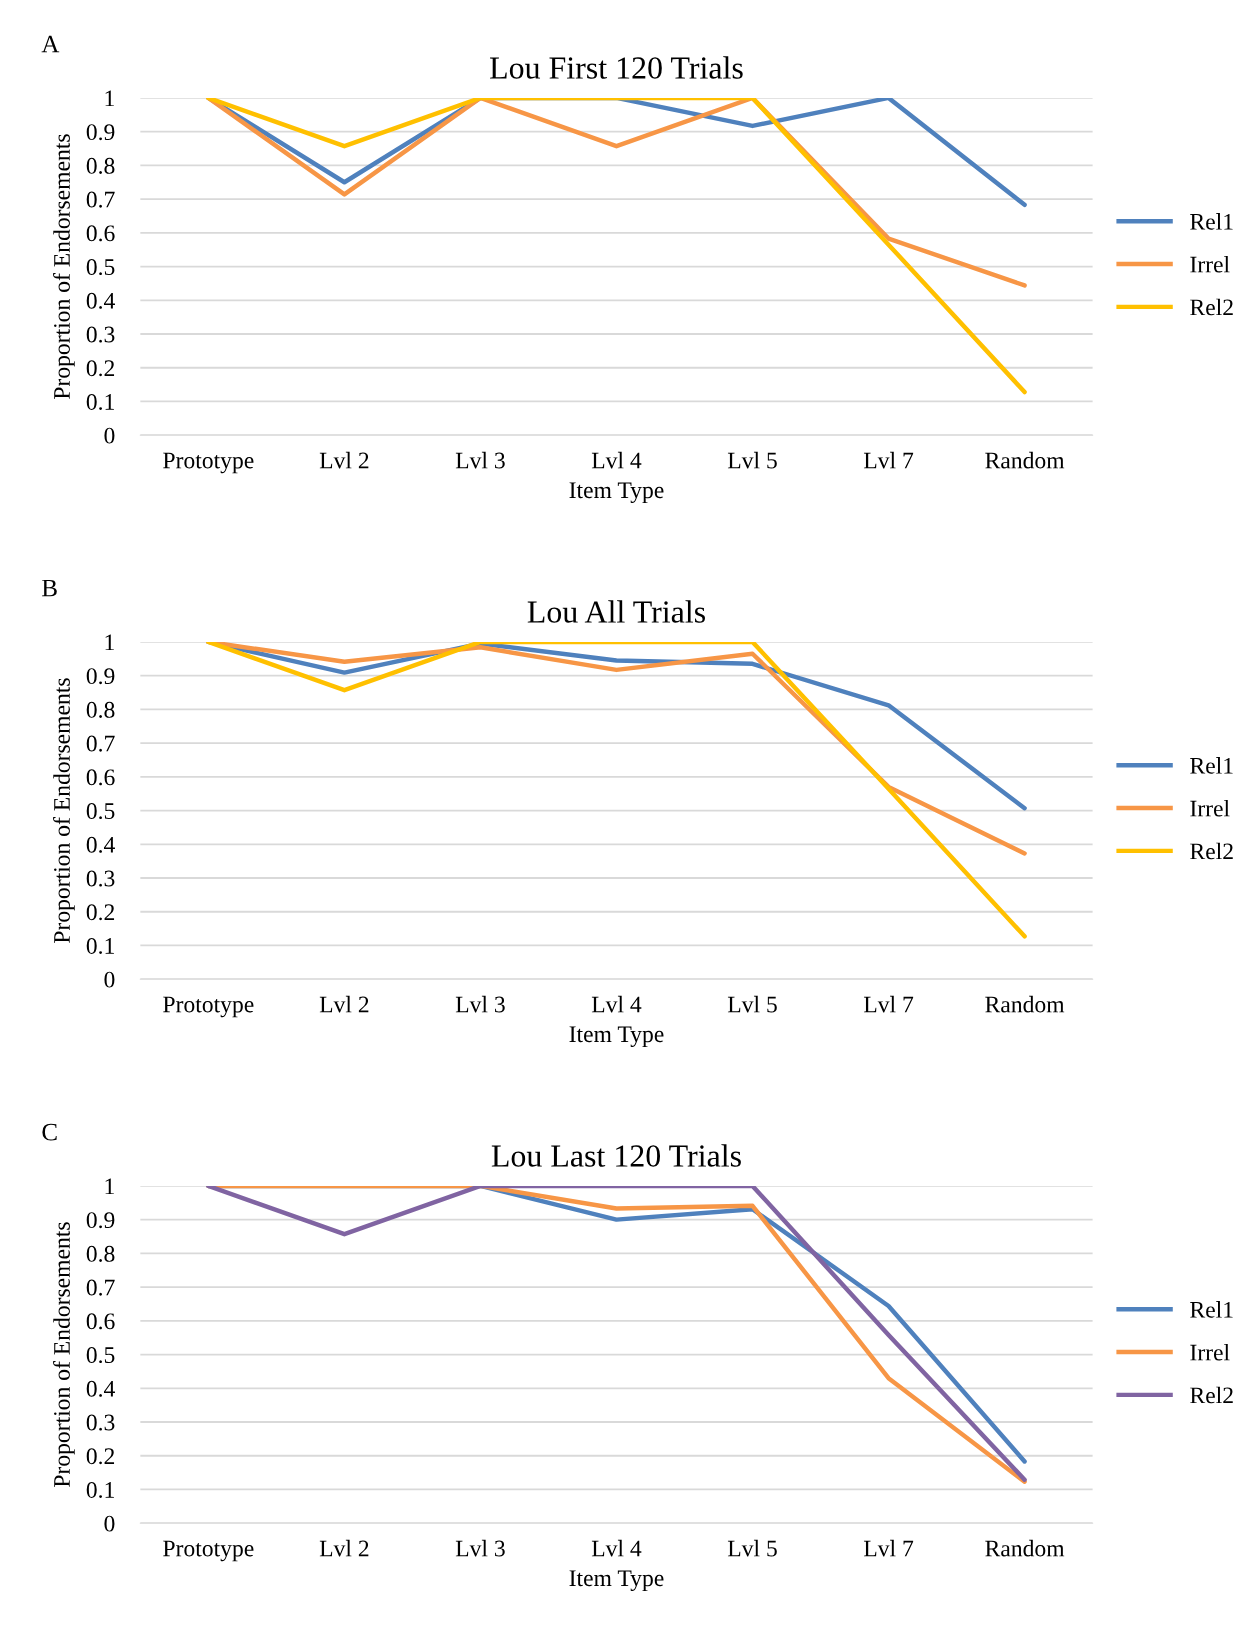 Image resolution: width=1253 pixels, height=1632 pixels. What do you see at coordinates (616, 611) in the screenshot?
I see `chart-title: Lou All Trials` at bounding box center [616, 611].